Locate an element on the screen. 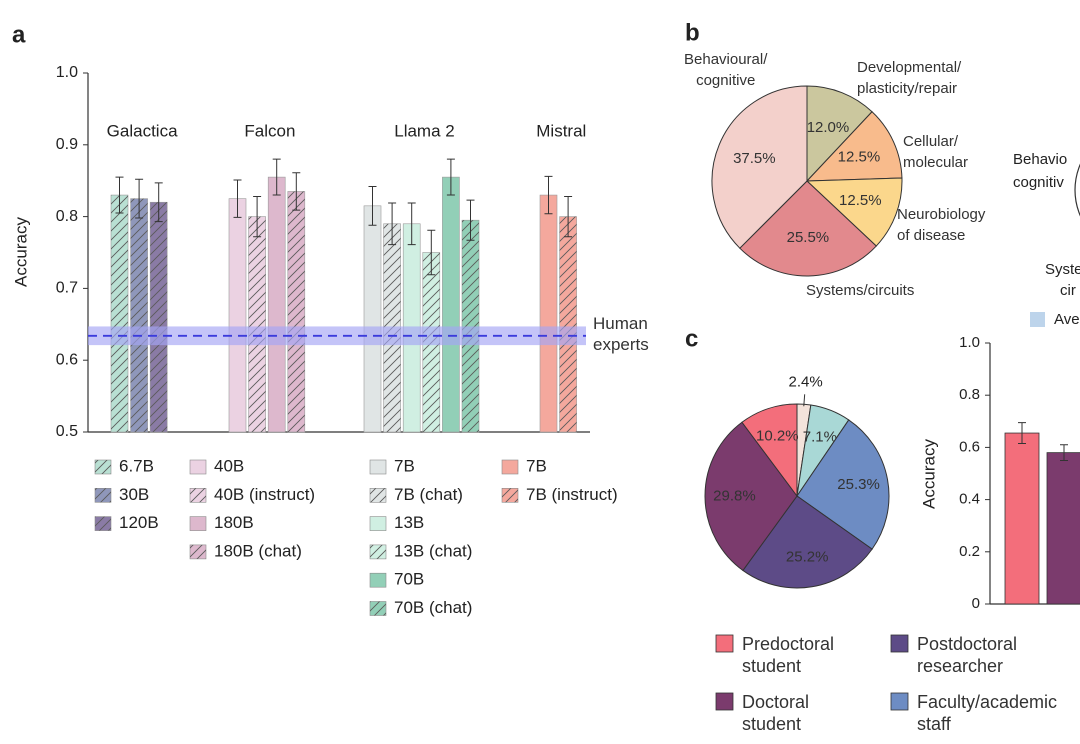 This screenshot has width=1080, height=744. value-label: 2.4% is located at coordinates (805, 381).